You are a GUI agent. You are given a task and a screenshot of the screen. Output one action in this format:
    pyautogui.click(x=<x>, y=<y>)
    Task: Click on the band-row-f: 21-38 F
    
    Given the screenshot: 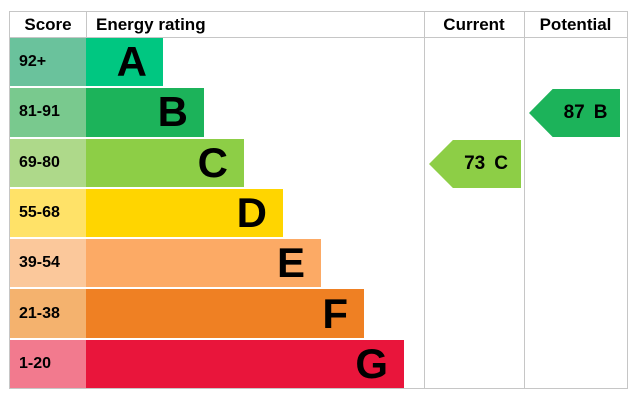 What is the action you would take?
    pyautogui.click(x=318, y=314)
    